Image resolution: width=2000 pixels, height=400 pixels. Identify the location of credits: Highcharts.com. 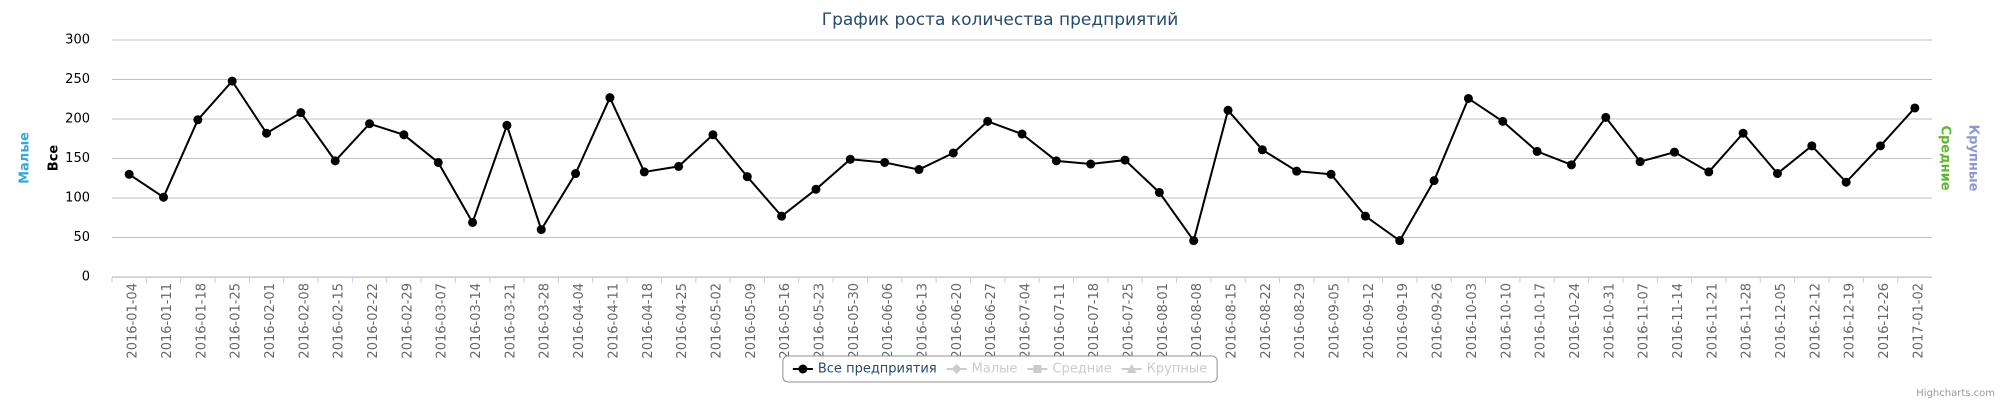
(1955, 393).